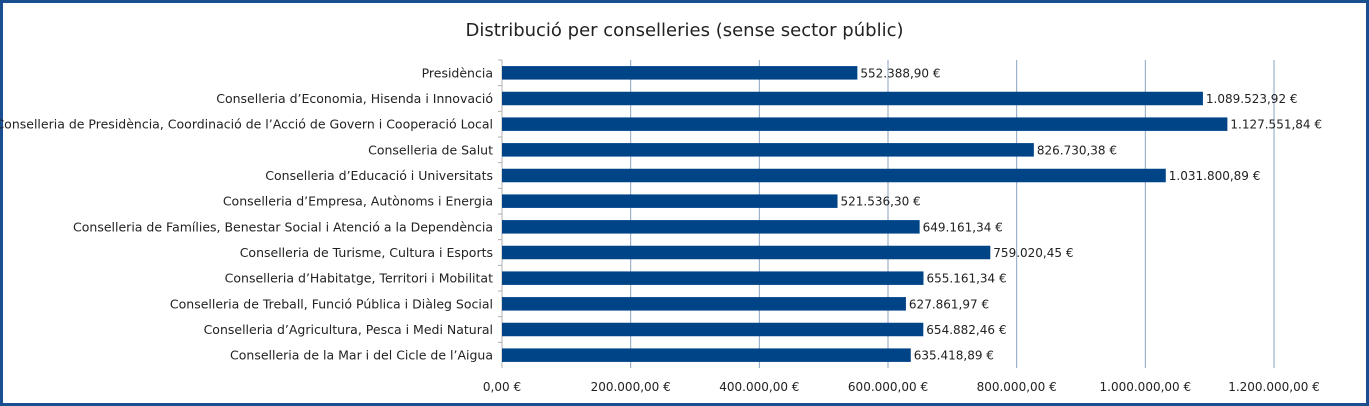  I want to click on data-label: 1.031.800,89 €, so click(1215, 176).